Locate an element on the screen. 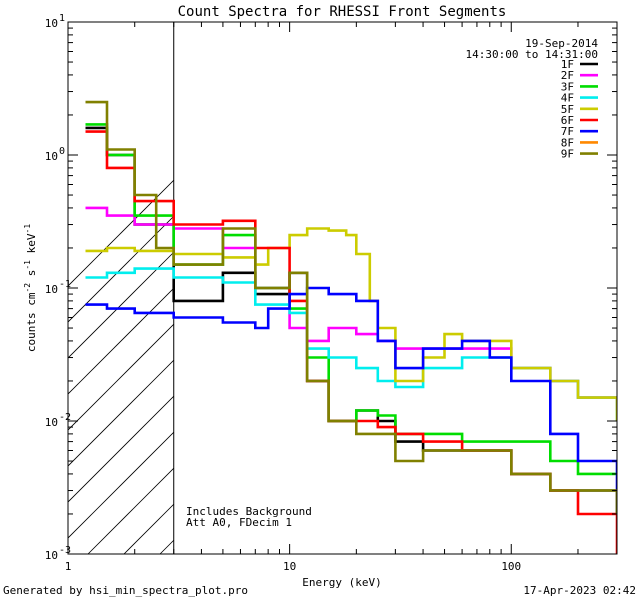 The image size is (640, 600). y-tick-exp: 1 is located at coordinates (62, 18).